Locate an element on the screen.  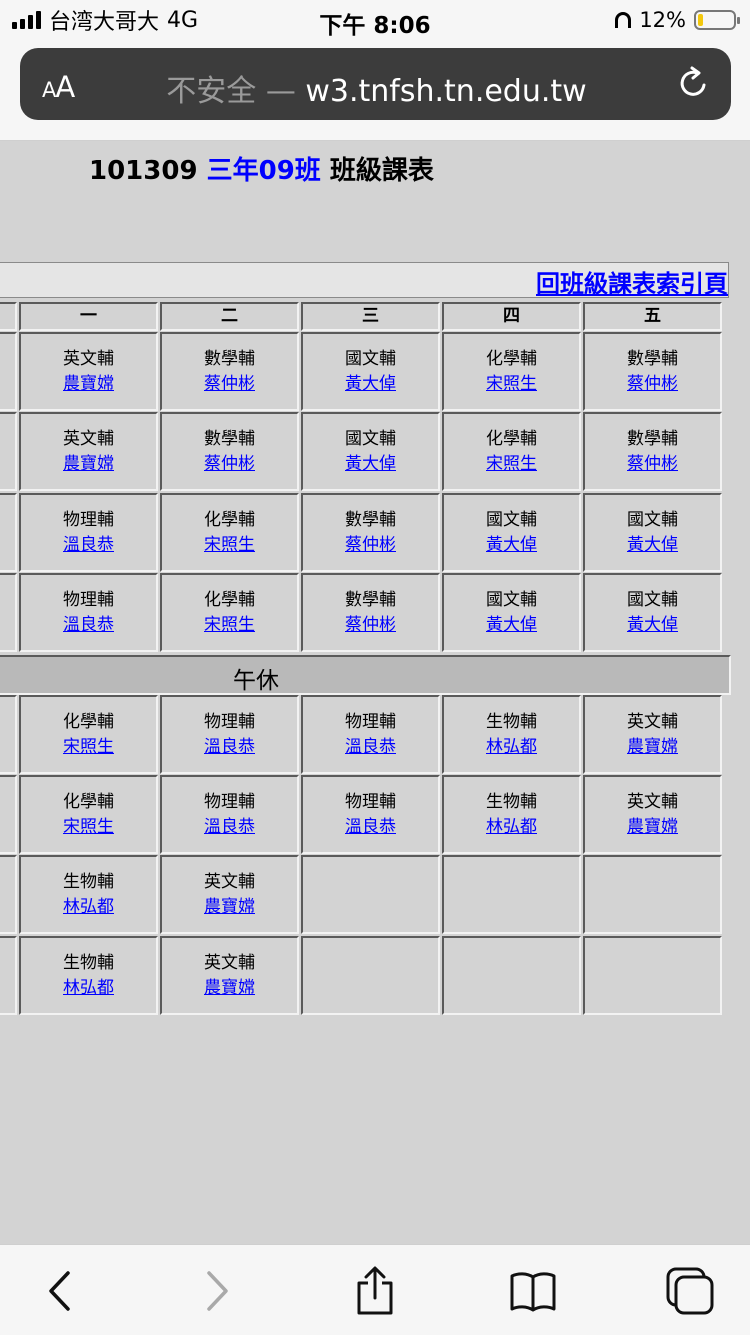
share-icon is located at coordinates (375, 1291).